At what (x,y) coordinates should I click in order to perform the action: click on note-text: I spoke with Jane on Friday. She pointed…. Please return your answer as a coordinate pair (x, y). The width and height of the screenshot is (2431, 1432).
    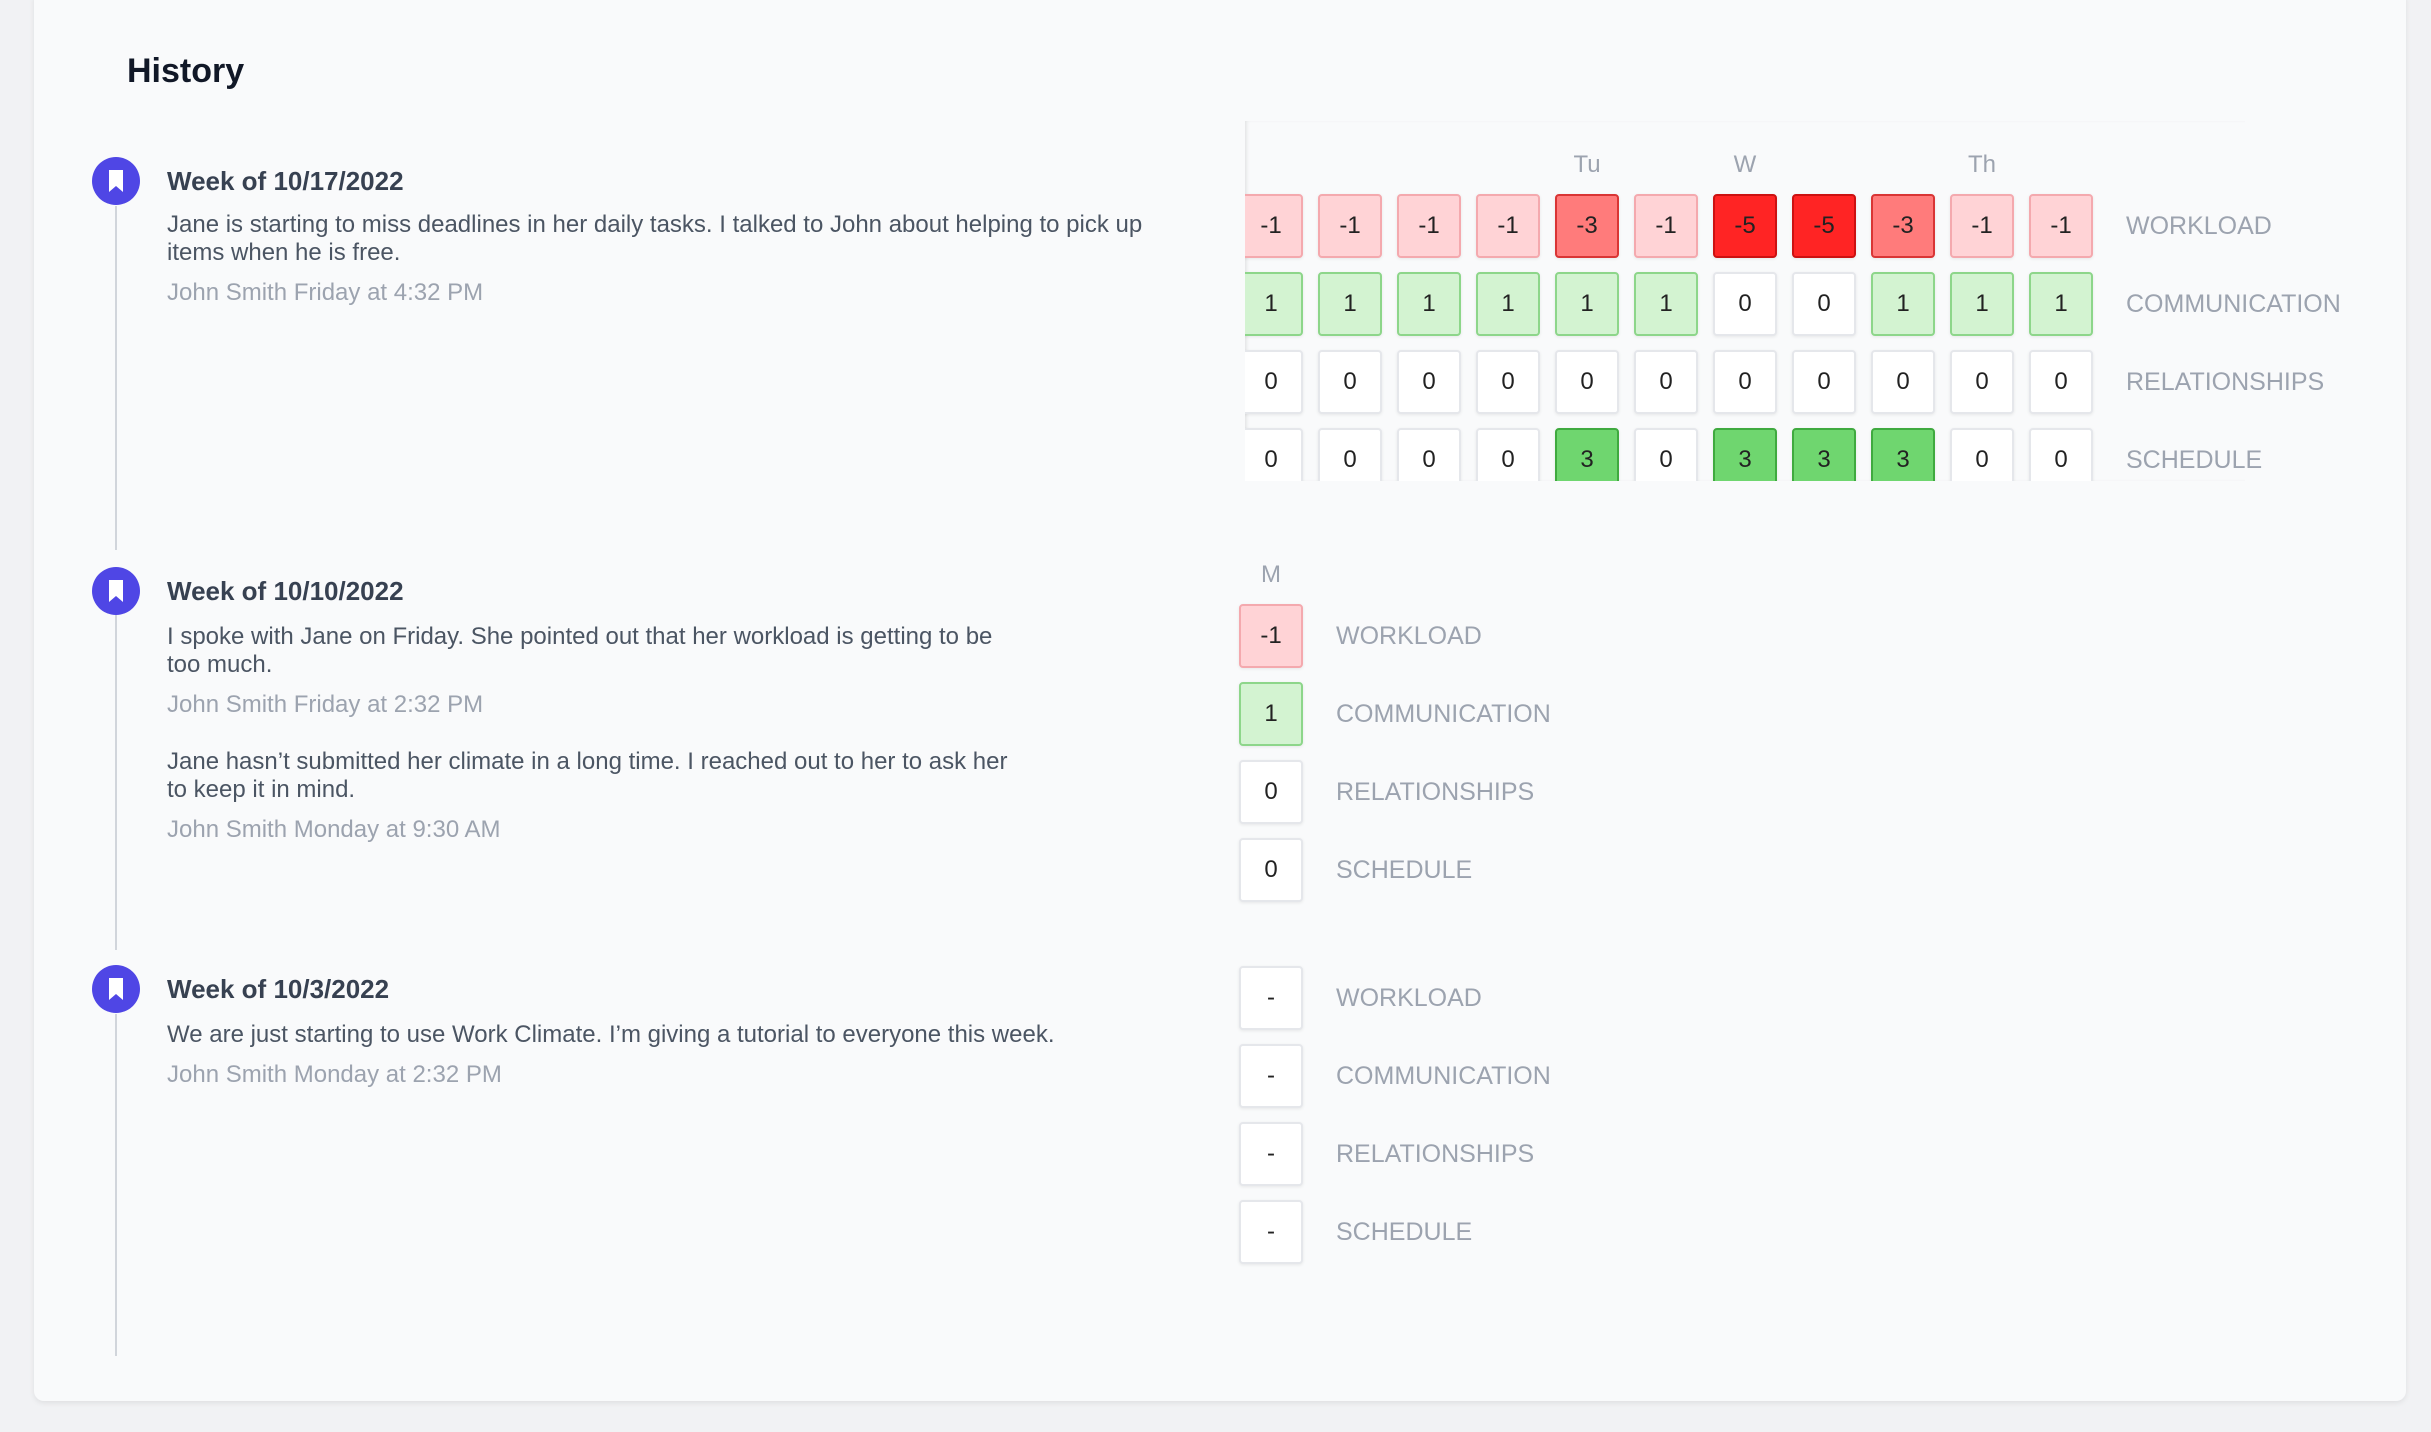
    Looking at the image, I should click on (580, 650).